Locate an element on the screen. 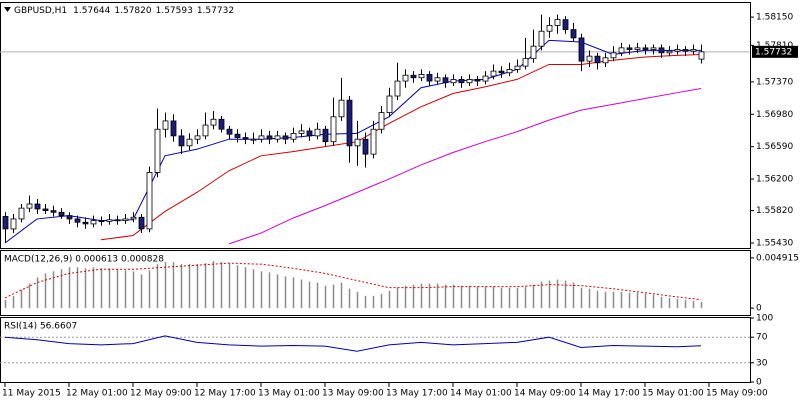  x-tick-label: 15 May 01:00 is located at coordinates (673, 394).